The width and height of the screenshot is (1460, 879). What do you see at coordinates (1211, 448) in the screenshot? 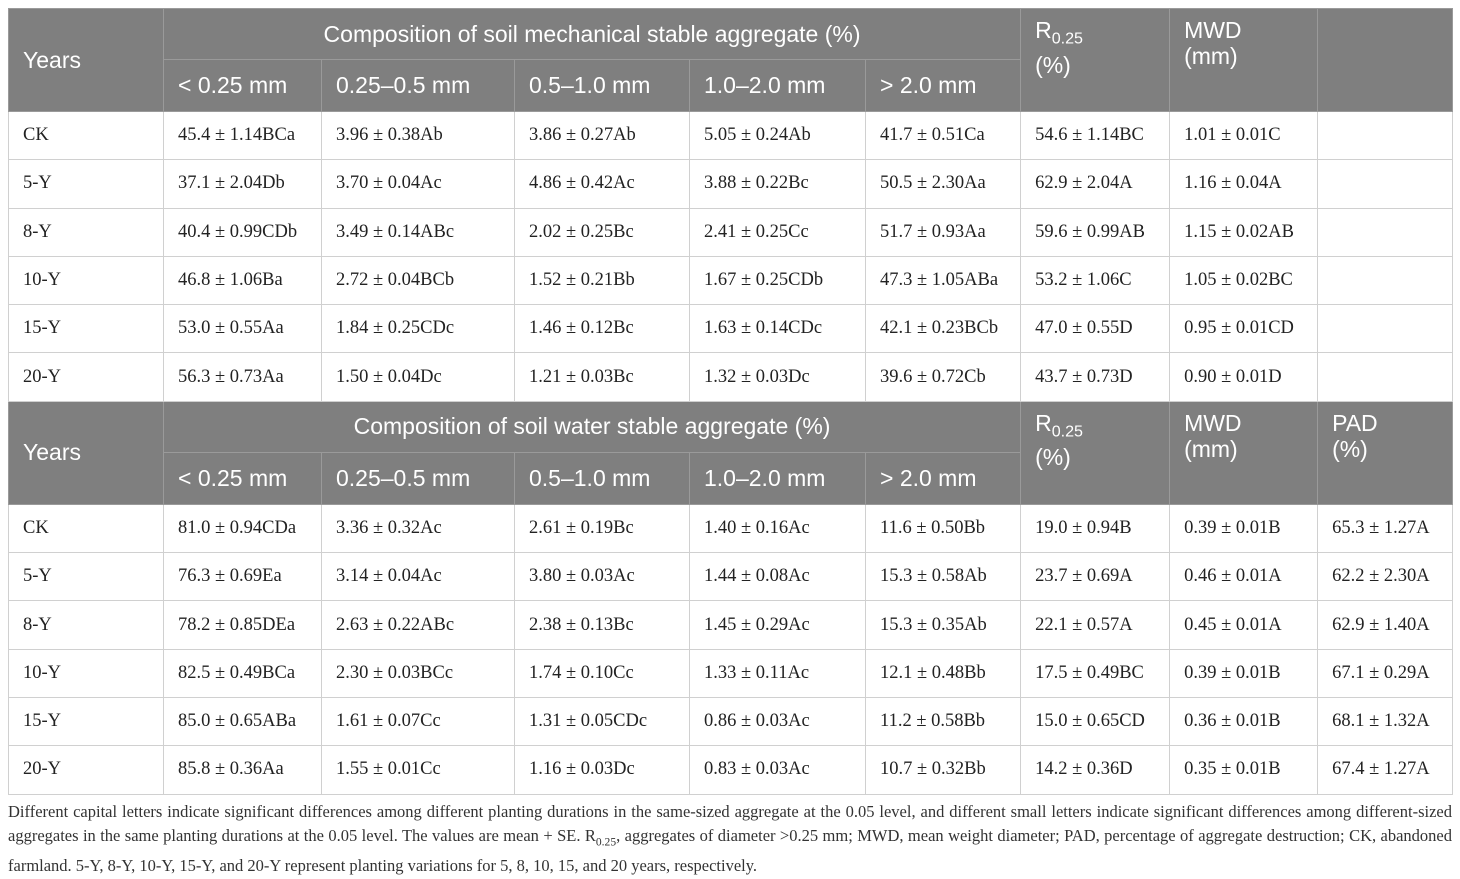
I see `mwd-text: (mm)` at bounding box center [1211, 448].